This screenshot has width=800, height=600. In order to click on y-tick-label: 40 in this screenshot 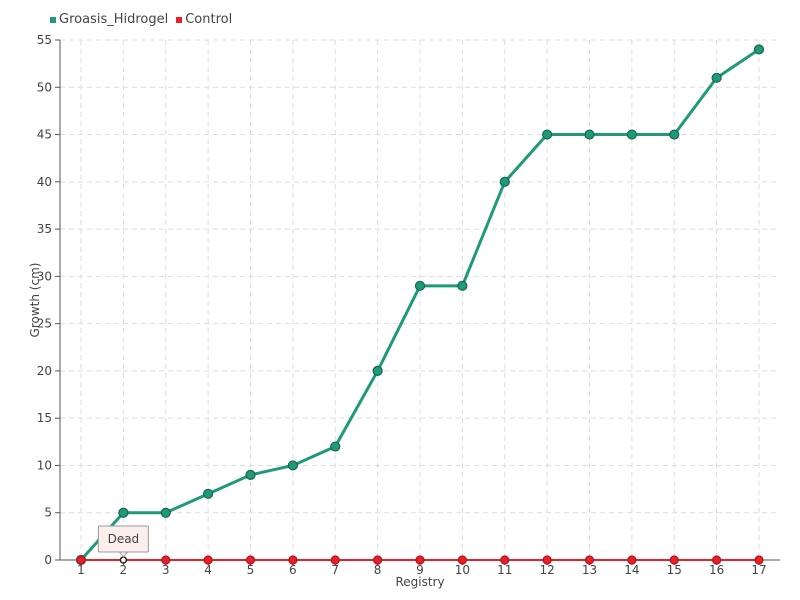, I will do `click(44, 182)`.